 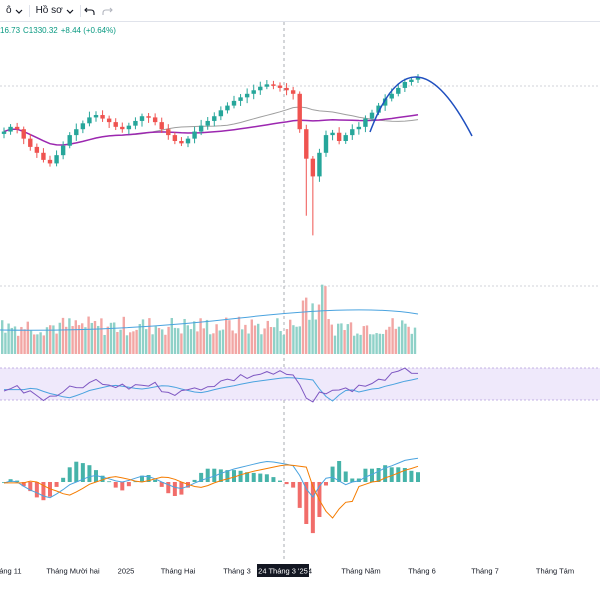 I want to click on profile-menu-button: Hồ sơ, so click(x=55, y=11).